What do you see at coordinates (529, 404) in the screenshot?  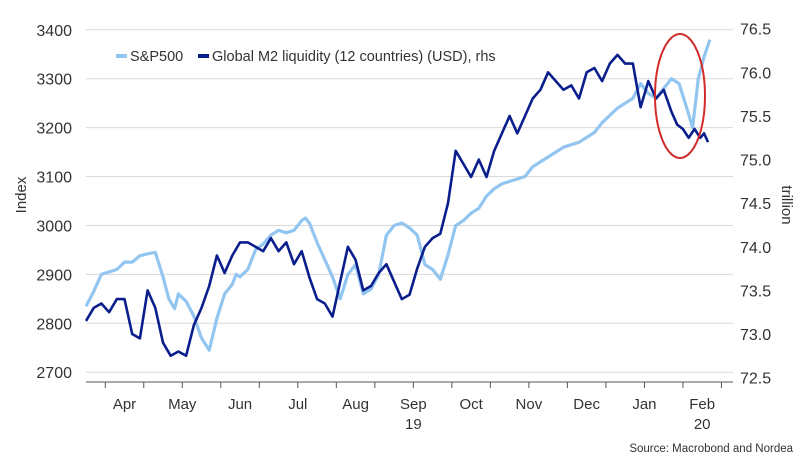 I see `x-tick-label: Nov` at bounding box center [529, 404].